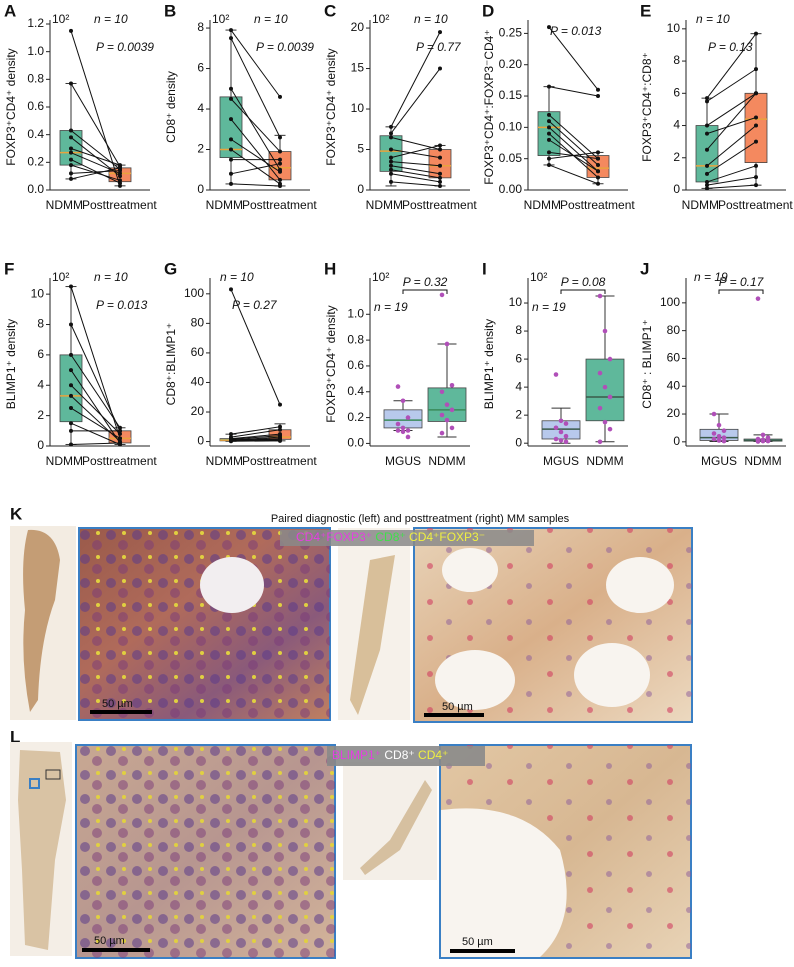 The image size is (794, 967). What do you see at coordinates (670, 302) in the screenshot?
I see `y-tick-label: 100` at bounding box center [670, 302].